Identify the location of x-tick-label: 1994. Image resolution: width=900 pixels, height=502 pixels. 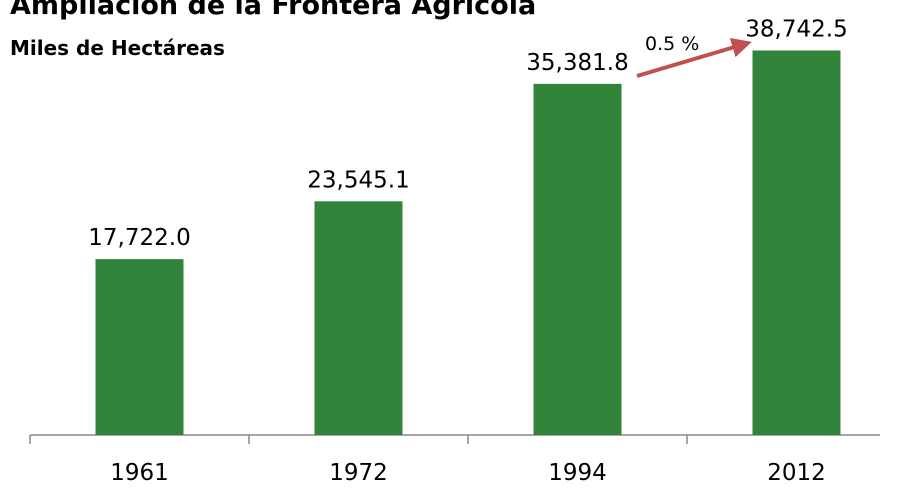
(577, 473).